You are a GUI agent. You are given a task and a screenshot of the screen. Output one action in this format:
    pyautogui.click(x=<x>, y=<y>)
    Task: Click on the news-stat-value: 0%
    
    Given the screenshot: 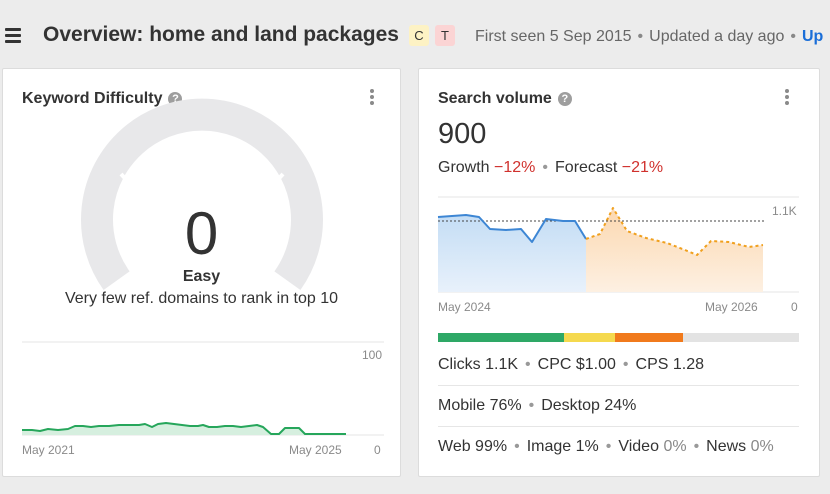 What is the action you would take?
    pyautogui.click(x=762, y=446)
    